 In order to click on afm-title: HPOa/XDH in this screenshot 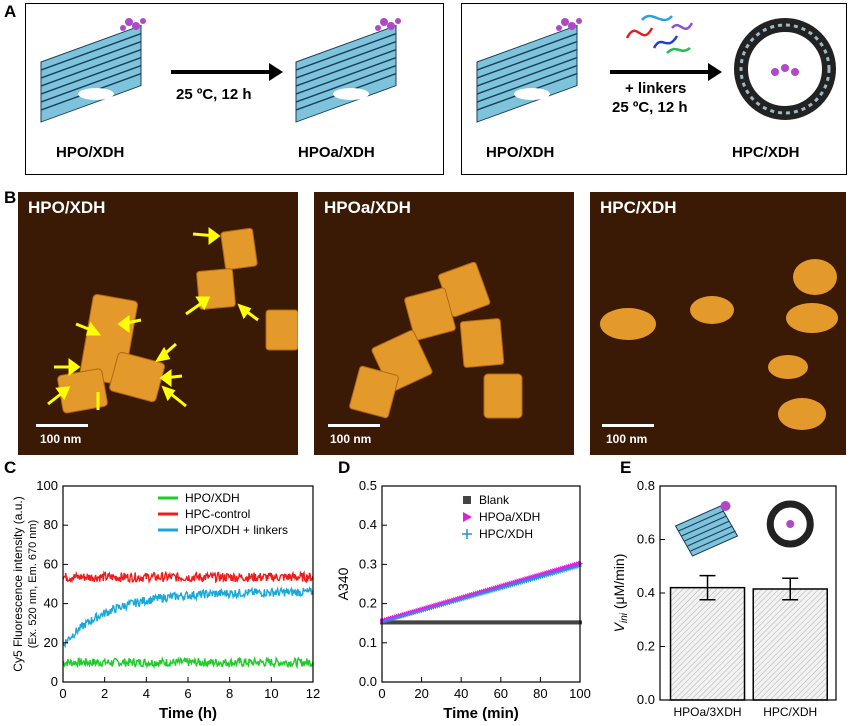, I will do `click(367, 207)`.